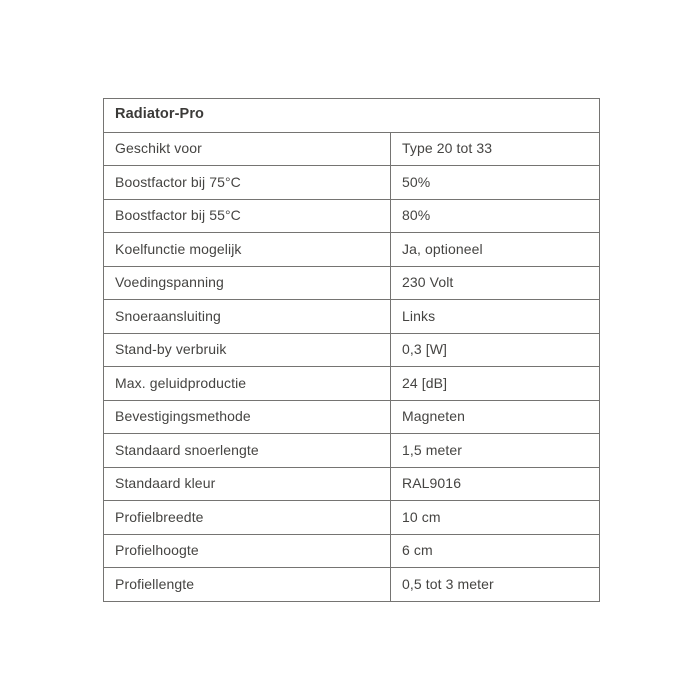 This screenshot has width=700, height=700. I want to click on table-row: Profielhoogte 6 cm, so click(352, 550).